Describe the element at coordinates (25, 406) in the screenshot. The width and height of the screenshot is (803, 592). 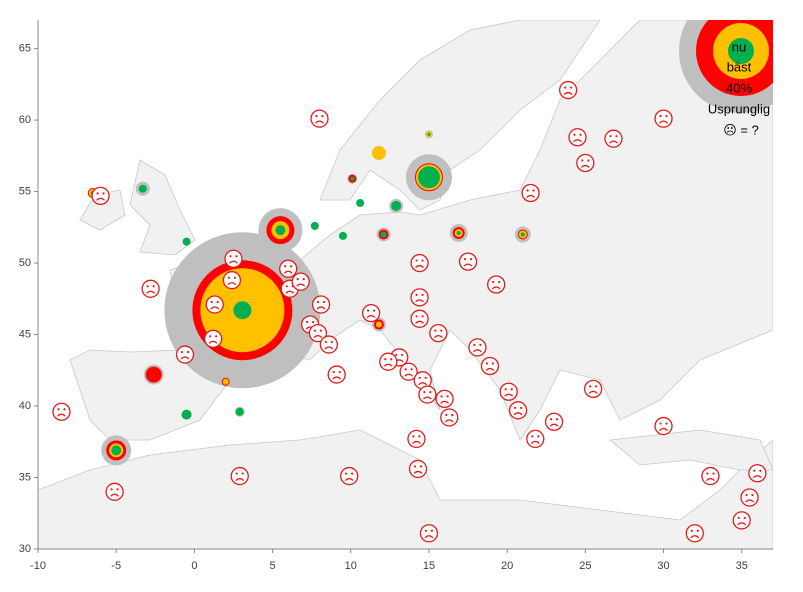
I see `y-tick-label: 40` at that location.